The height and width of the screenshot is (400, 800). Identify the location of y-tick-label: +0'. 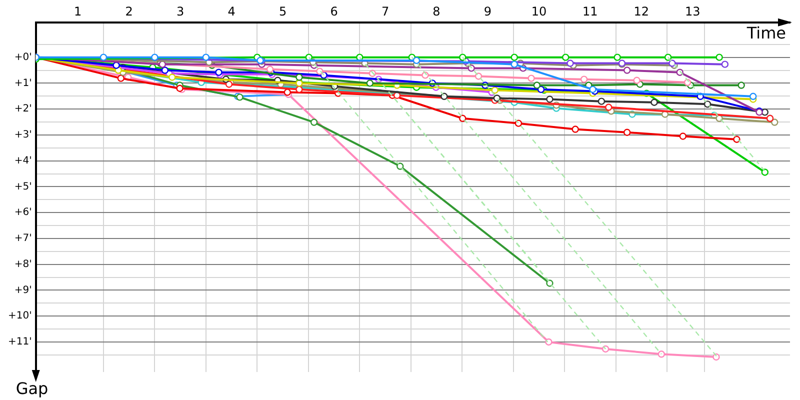
(23, 57).